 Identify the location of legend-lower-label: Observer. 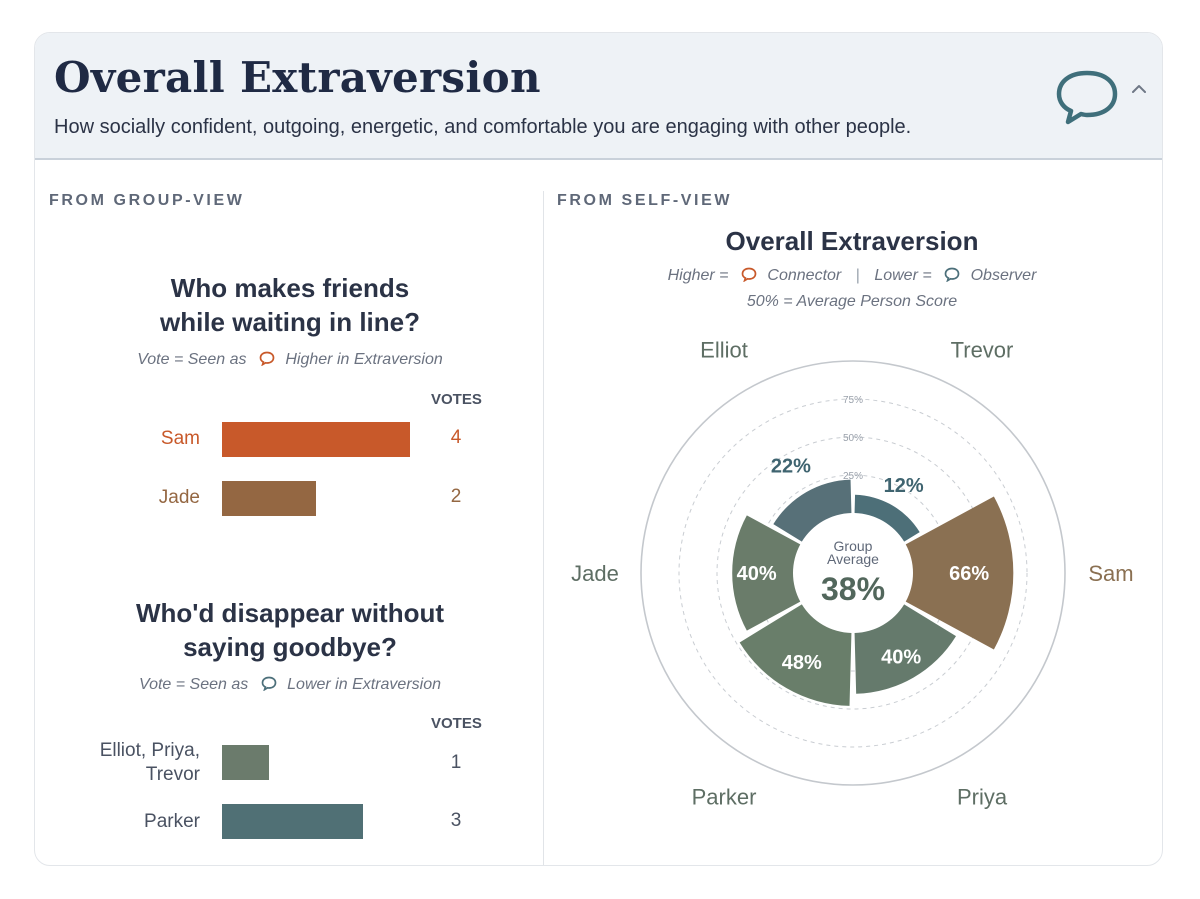
(1003, 275).